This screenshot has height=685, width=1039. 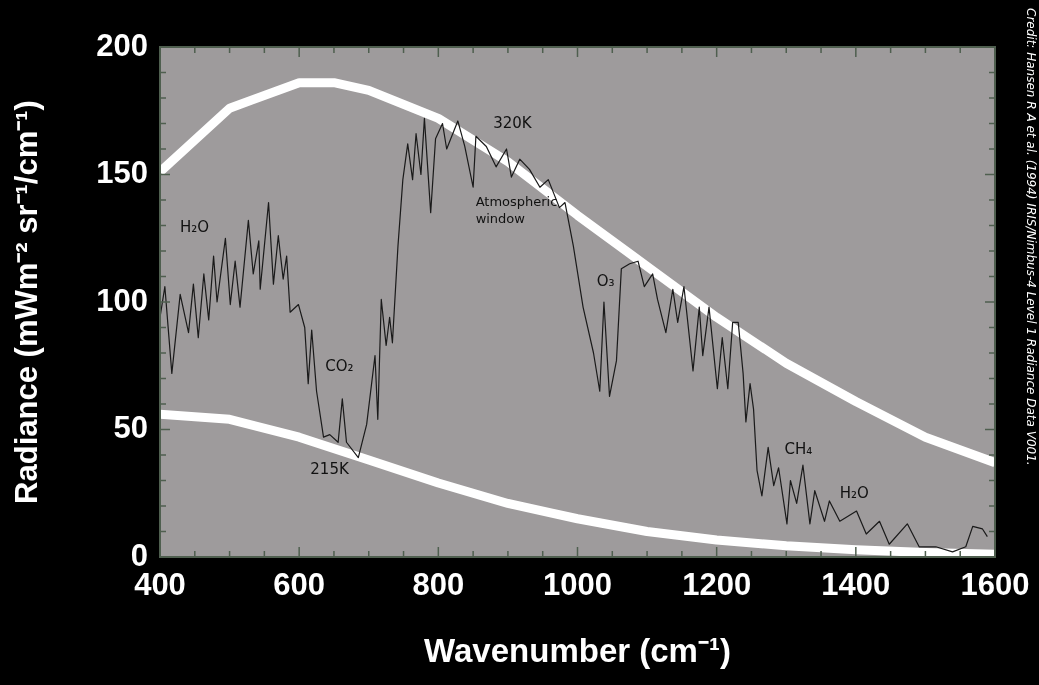 I want to click on y-tick-label: 200, so click(x=122, y=45).